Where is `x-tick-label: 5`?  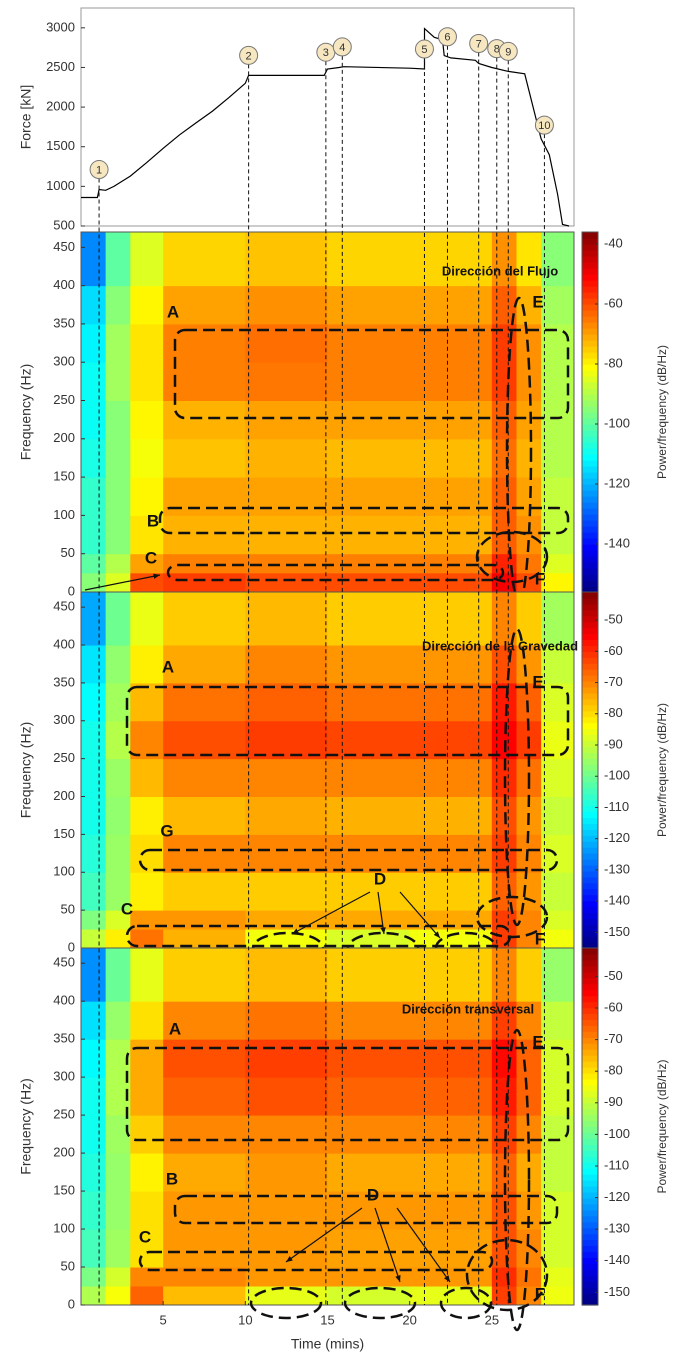
x-tick-label: 5 is located at coordinates (163, 1319).